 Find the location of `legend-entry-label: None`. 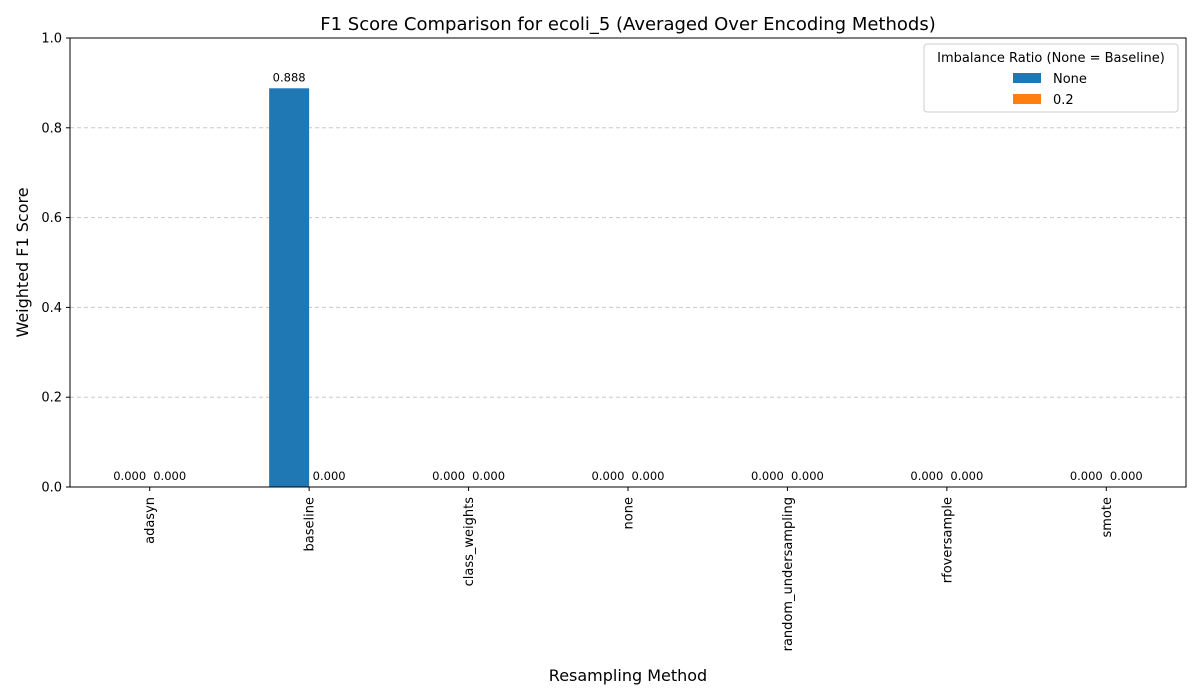

legend-entry-label: None is located at coordinates (1070, 79).